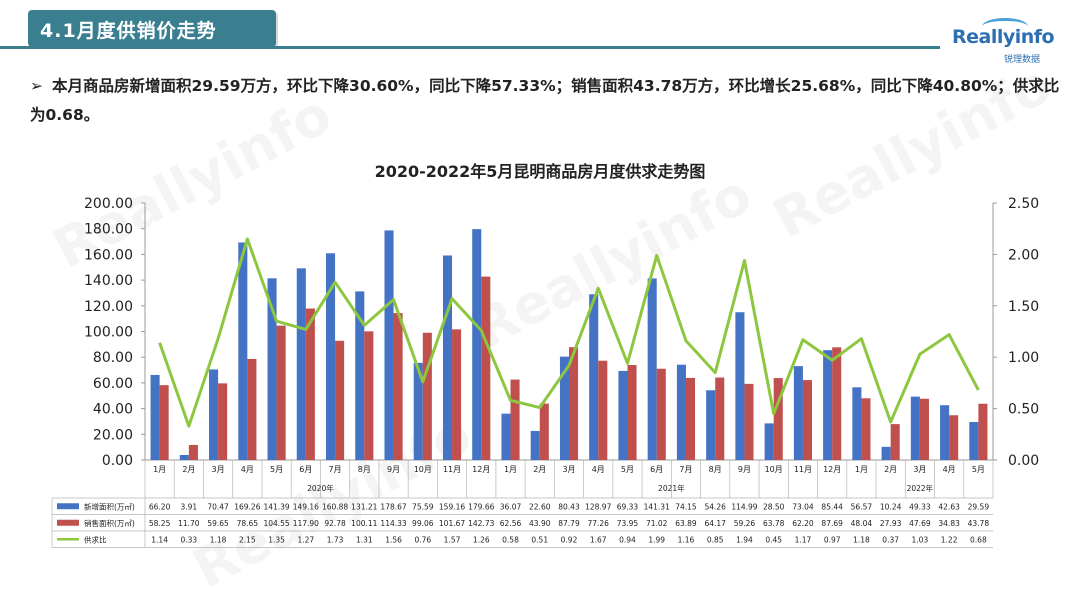 This screenshot has width=1080, height=608. Describe the element at coordinates (452, 539) in the screenshot. I see `table-cell: 1.57` at that location.